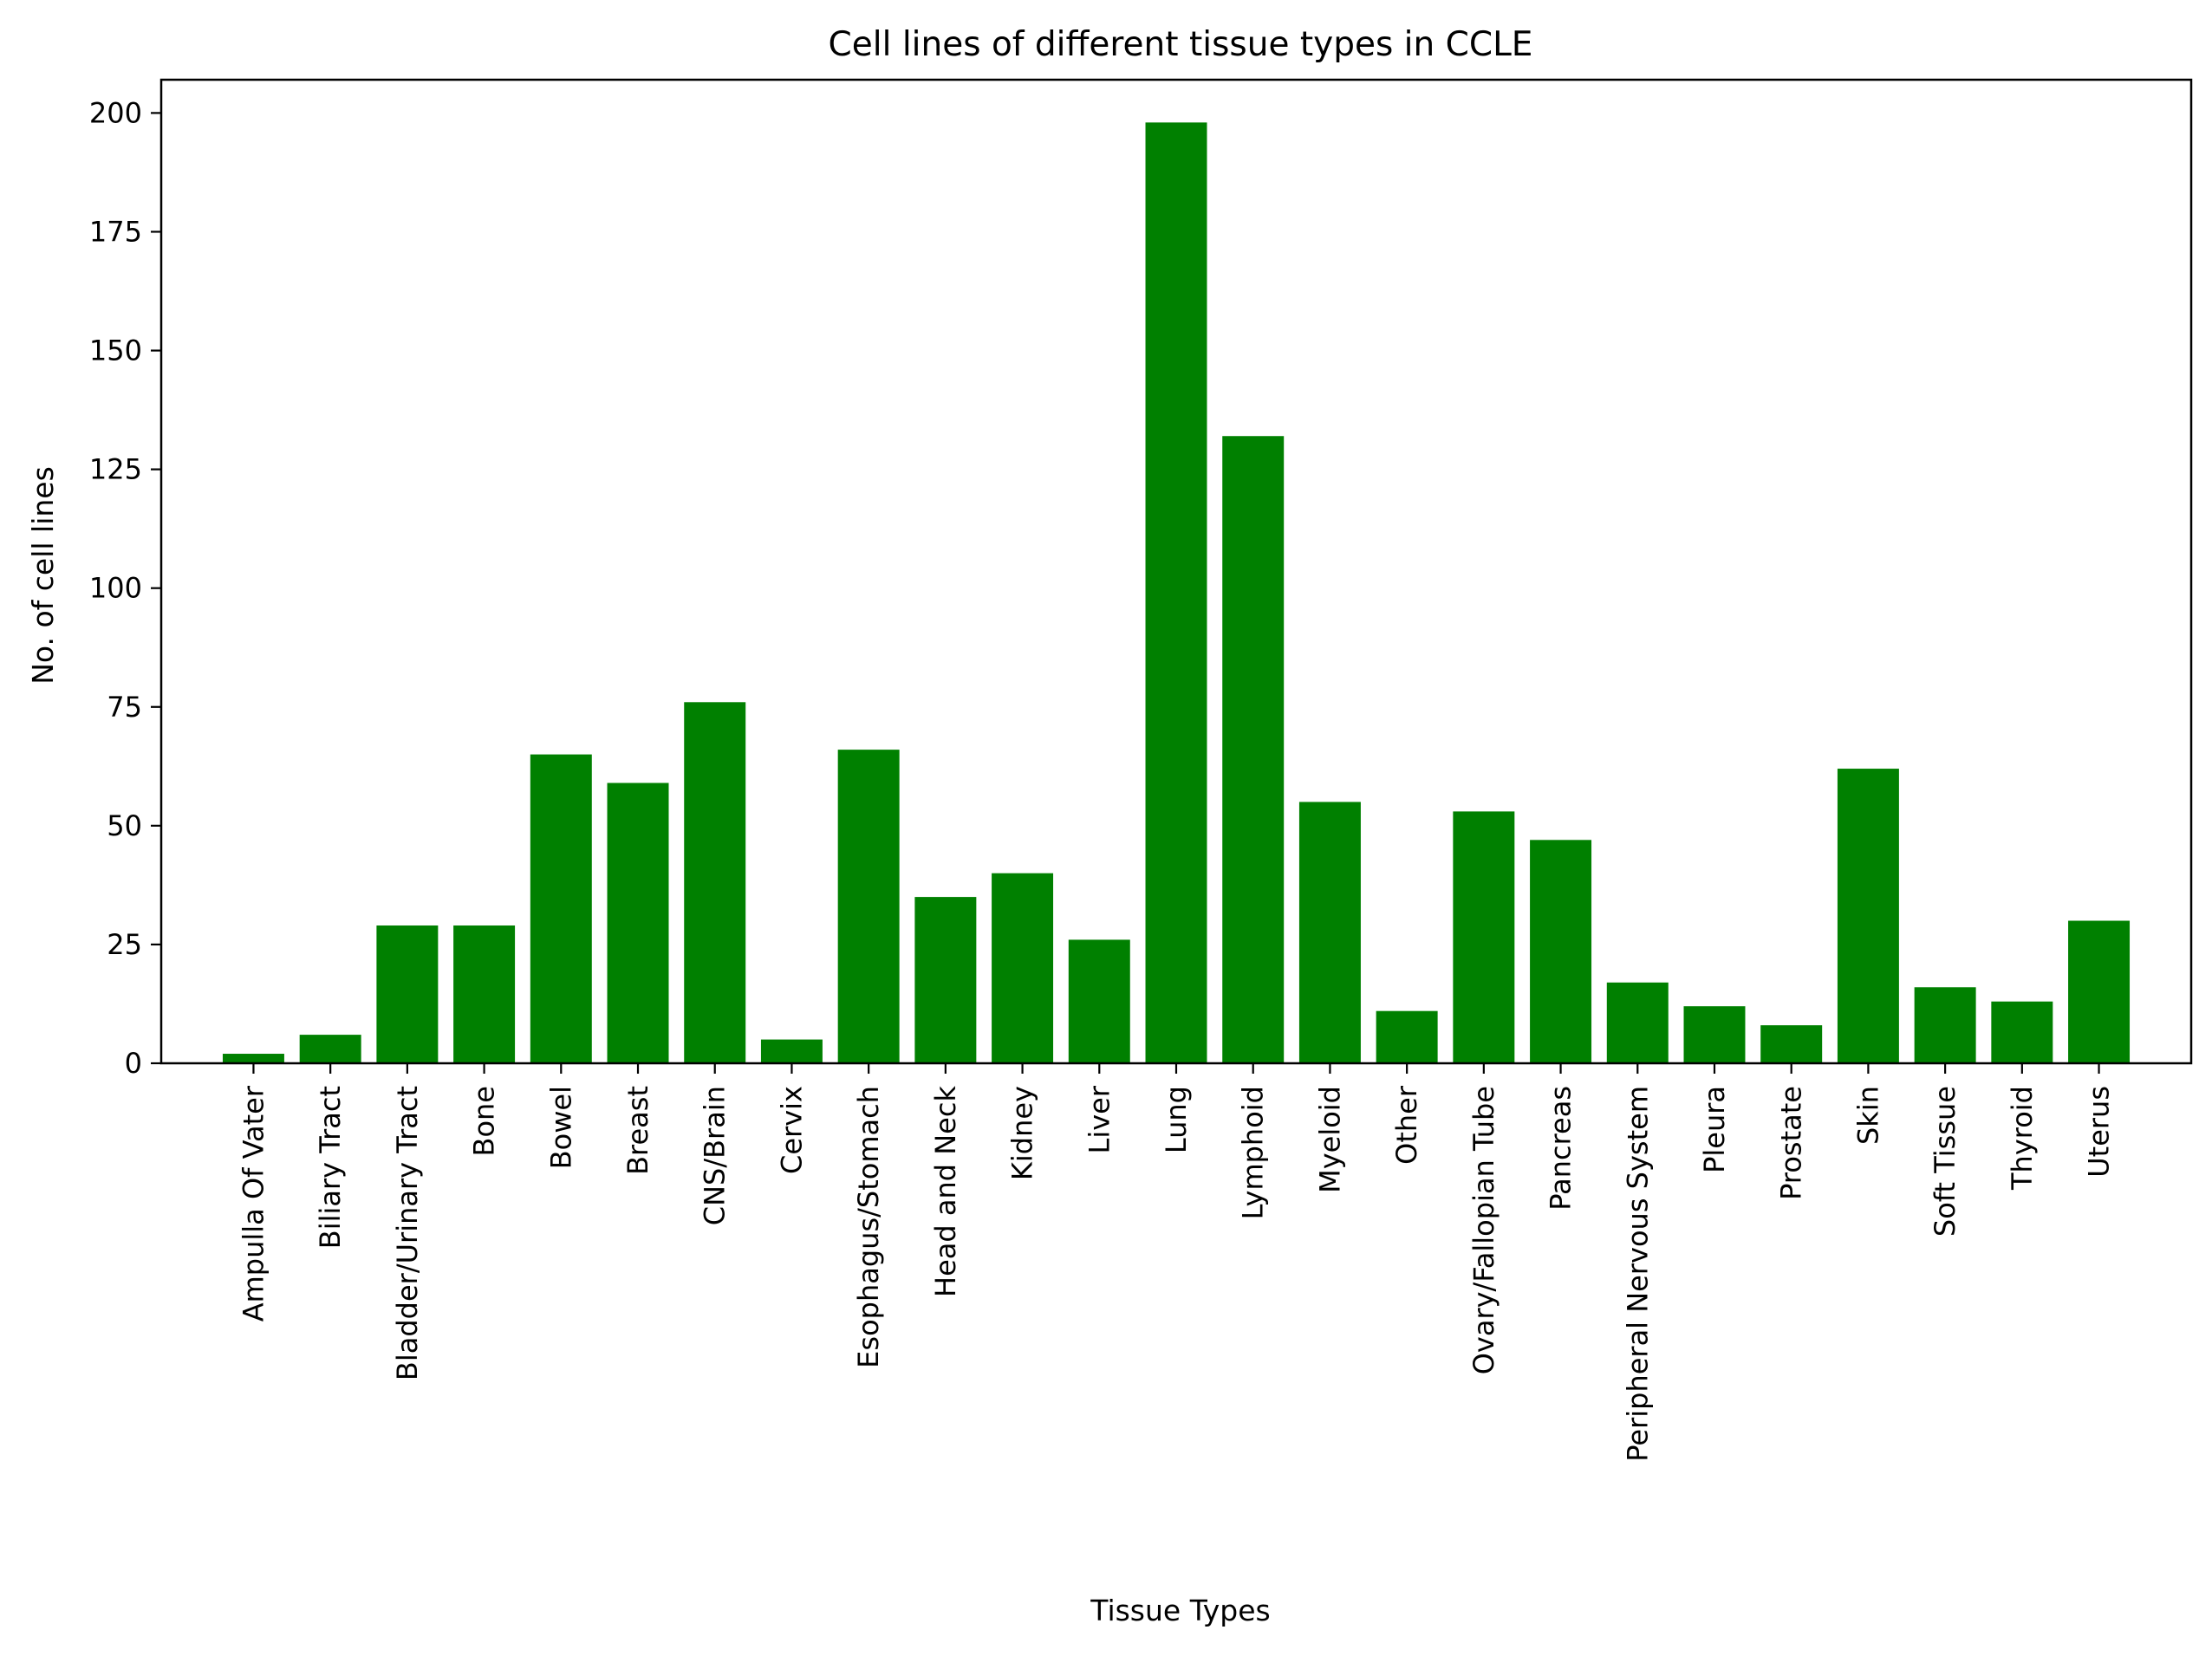  What do you see at coordinates (1099, 1001) in the screenshot?
I see `bar-liver` at bounding box center [1099, 1001].